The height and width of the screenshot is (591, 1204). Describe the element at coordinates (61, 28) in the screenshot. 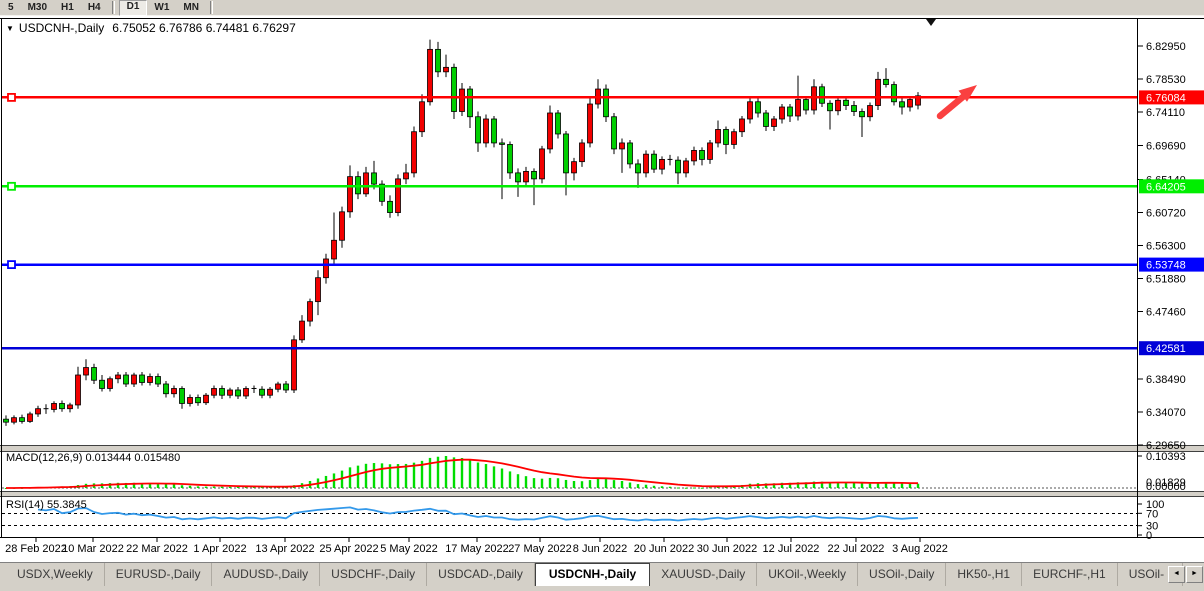

I see `chart-symbol-period: USDCNH-,Daily` at that location.